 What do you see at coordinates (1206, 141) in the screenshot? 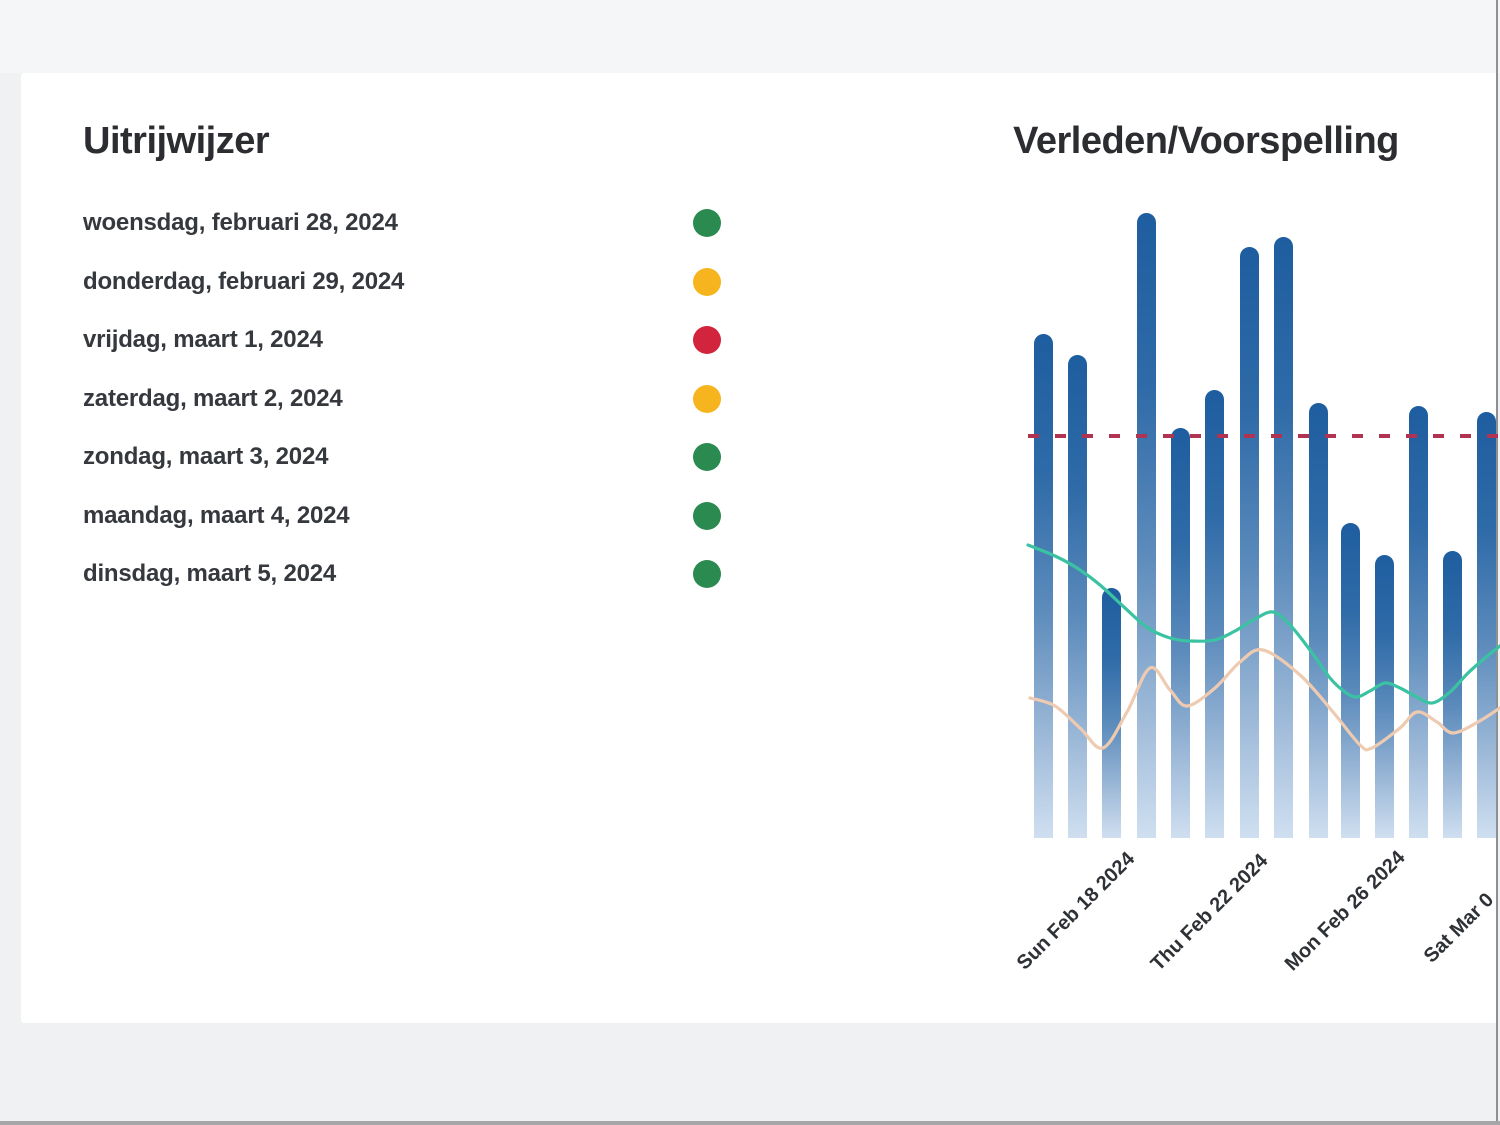
I see `chart-panel-title: Verleden/Voorspelling` at bounding box center [1206, 141].